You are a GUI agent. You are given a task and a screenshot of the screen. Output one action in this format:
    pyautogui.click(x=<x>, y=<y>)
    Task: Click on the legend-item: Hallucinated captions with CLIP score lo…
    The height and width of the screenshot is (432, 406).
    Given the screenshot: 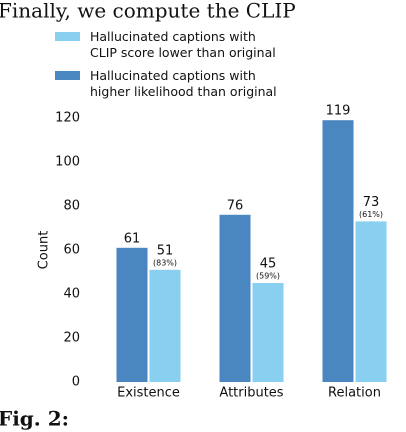 What is the action you would take?
    pyautogui.click(x=164, y=45)
    